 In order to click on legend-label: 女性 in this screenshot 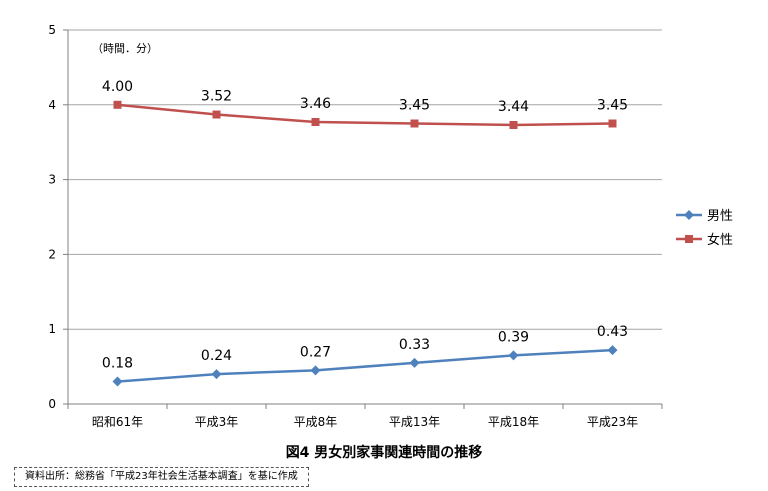, I will do `click(720, 240)`.